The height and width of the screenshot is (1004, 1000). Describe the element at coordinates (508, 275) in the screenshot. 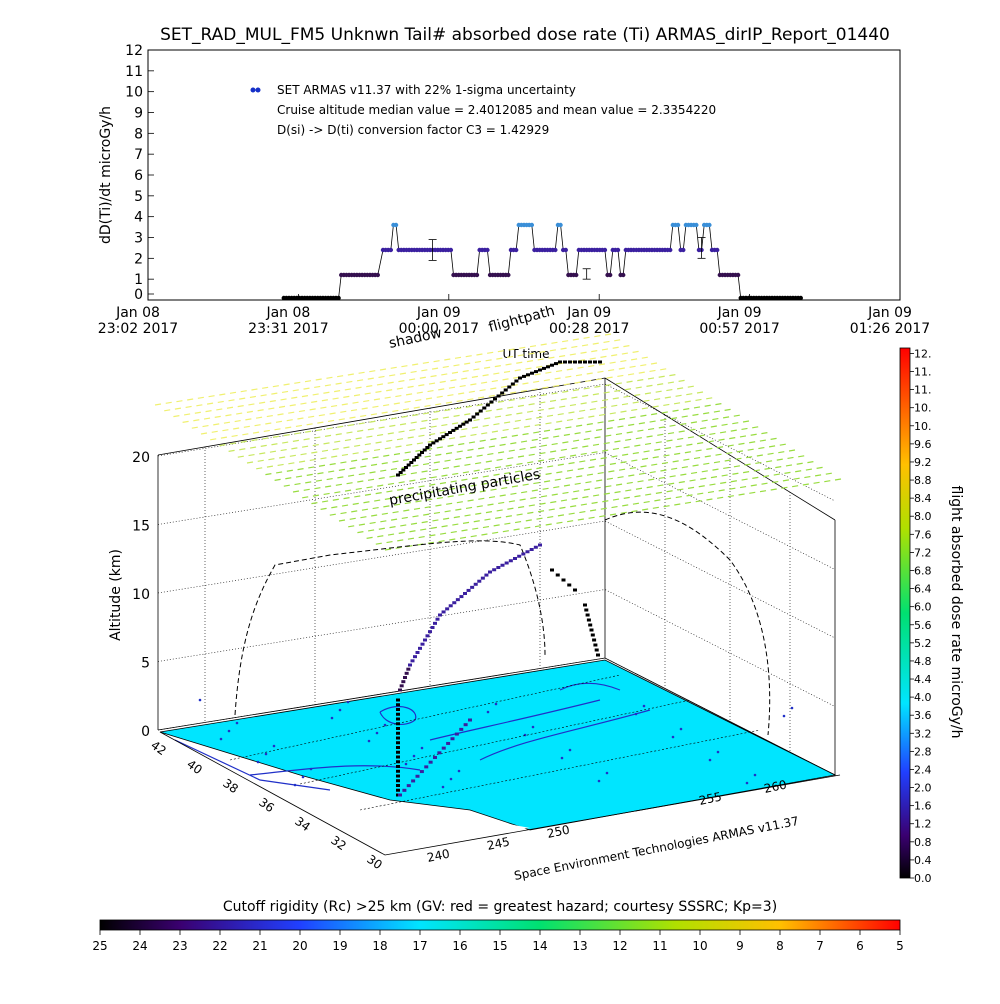

I see `dose-rate-point` at that location.